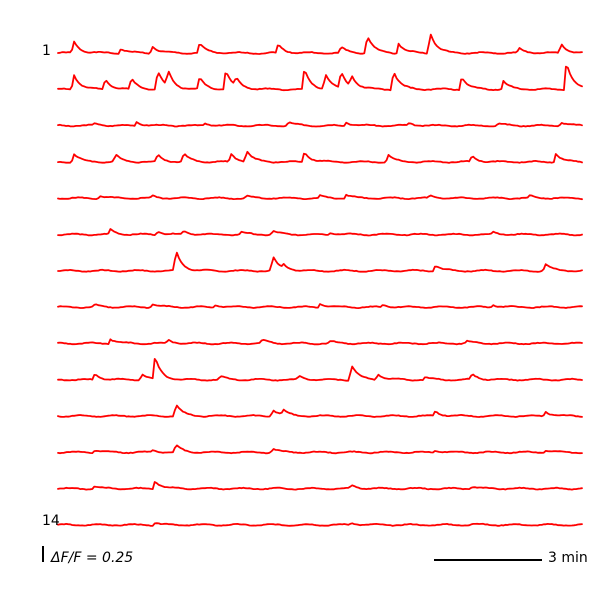 The height and width of the screenshot is (600, 600). I want to click on time-scale-label: 3 min, so click(568, 558).